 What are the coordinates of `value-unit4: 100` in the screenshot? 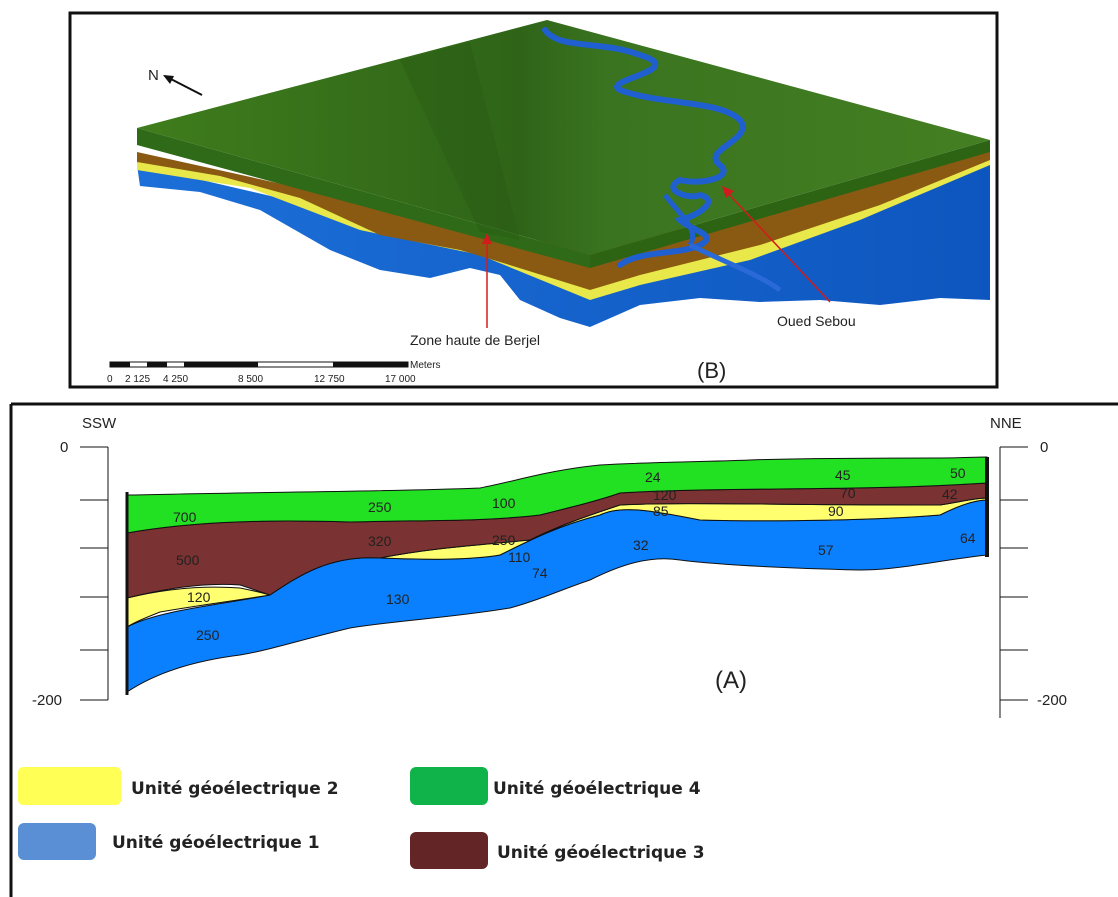 It's located at (504, 503).